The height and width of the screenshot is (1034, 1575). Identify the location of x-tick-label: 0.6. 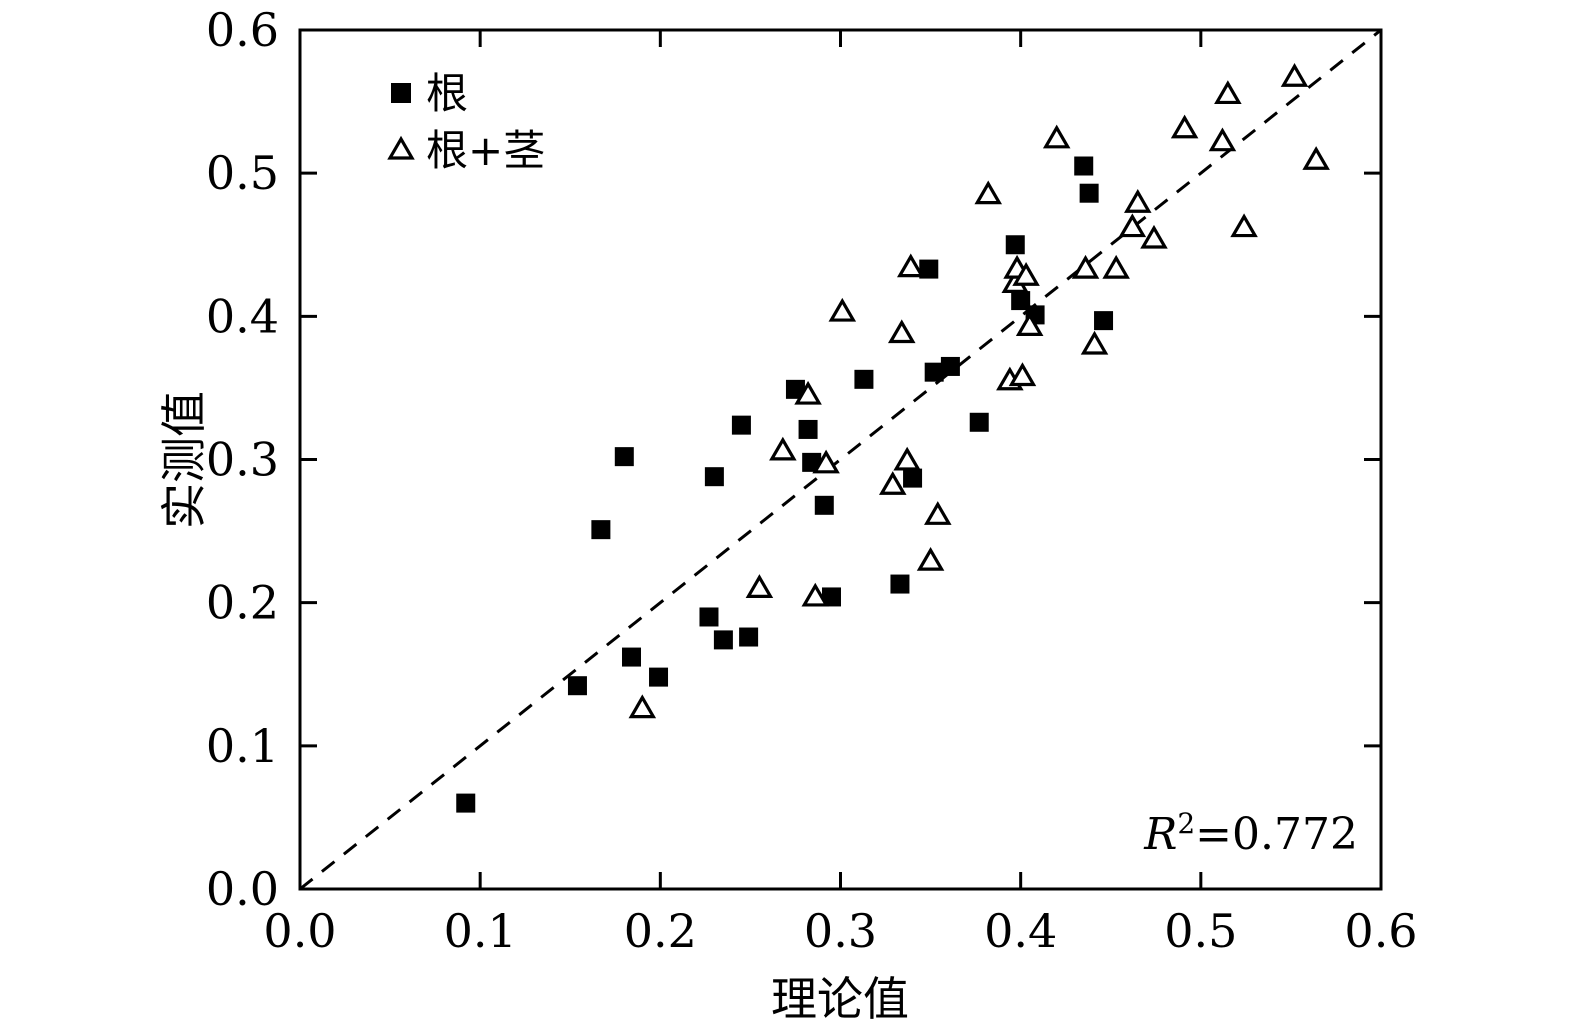
(1380, 931).